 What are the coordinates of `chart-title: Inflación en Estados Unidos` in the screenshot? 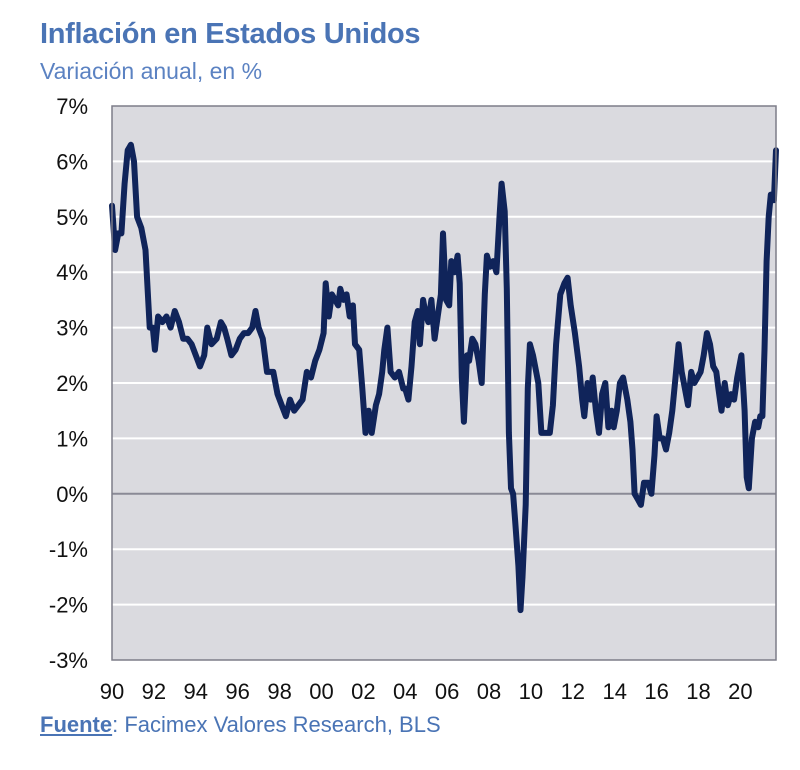 It's located at (230, 34).